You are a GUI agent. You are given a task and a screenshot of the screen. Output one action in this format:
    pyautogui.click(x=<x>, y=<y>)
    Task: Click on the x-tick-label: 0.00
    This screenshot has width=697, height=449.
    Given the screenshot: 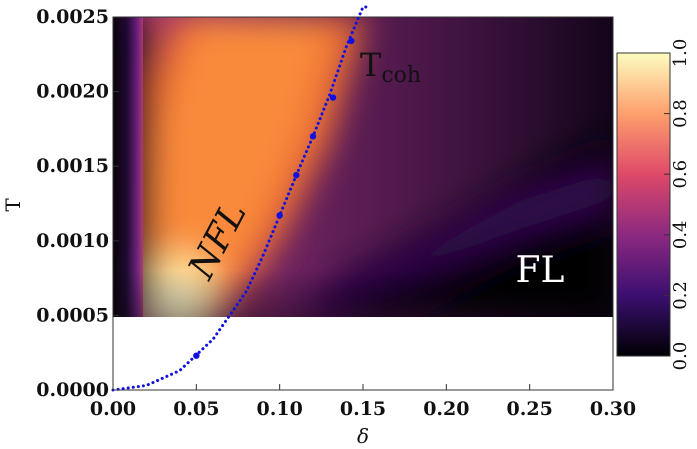 What is the action you would take?
    pyautogui.click(x=113, y=409)
    